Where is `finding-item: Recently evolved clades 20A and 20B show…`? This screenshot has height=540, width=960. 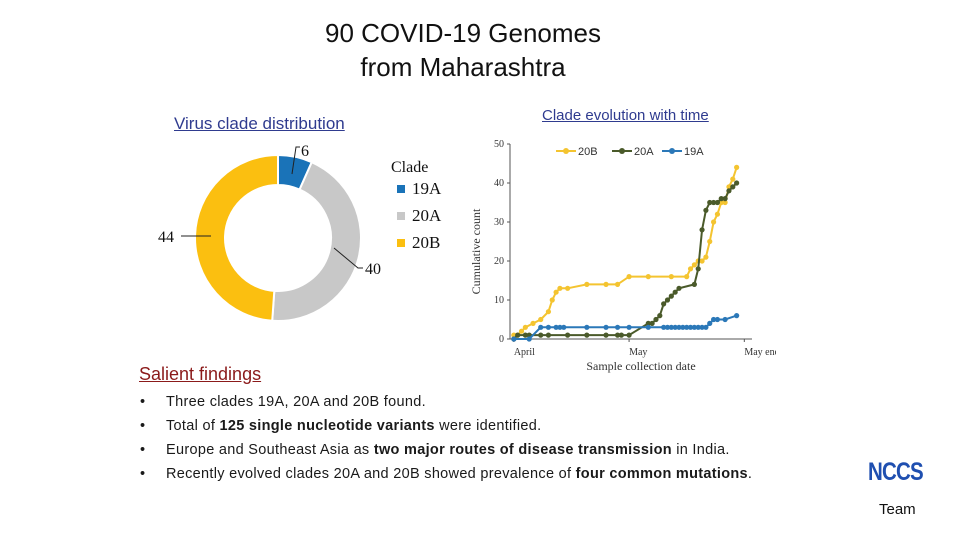
finding-item: Recently evolved clades 20A and 20B show… is located at coordinates (478, 474).